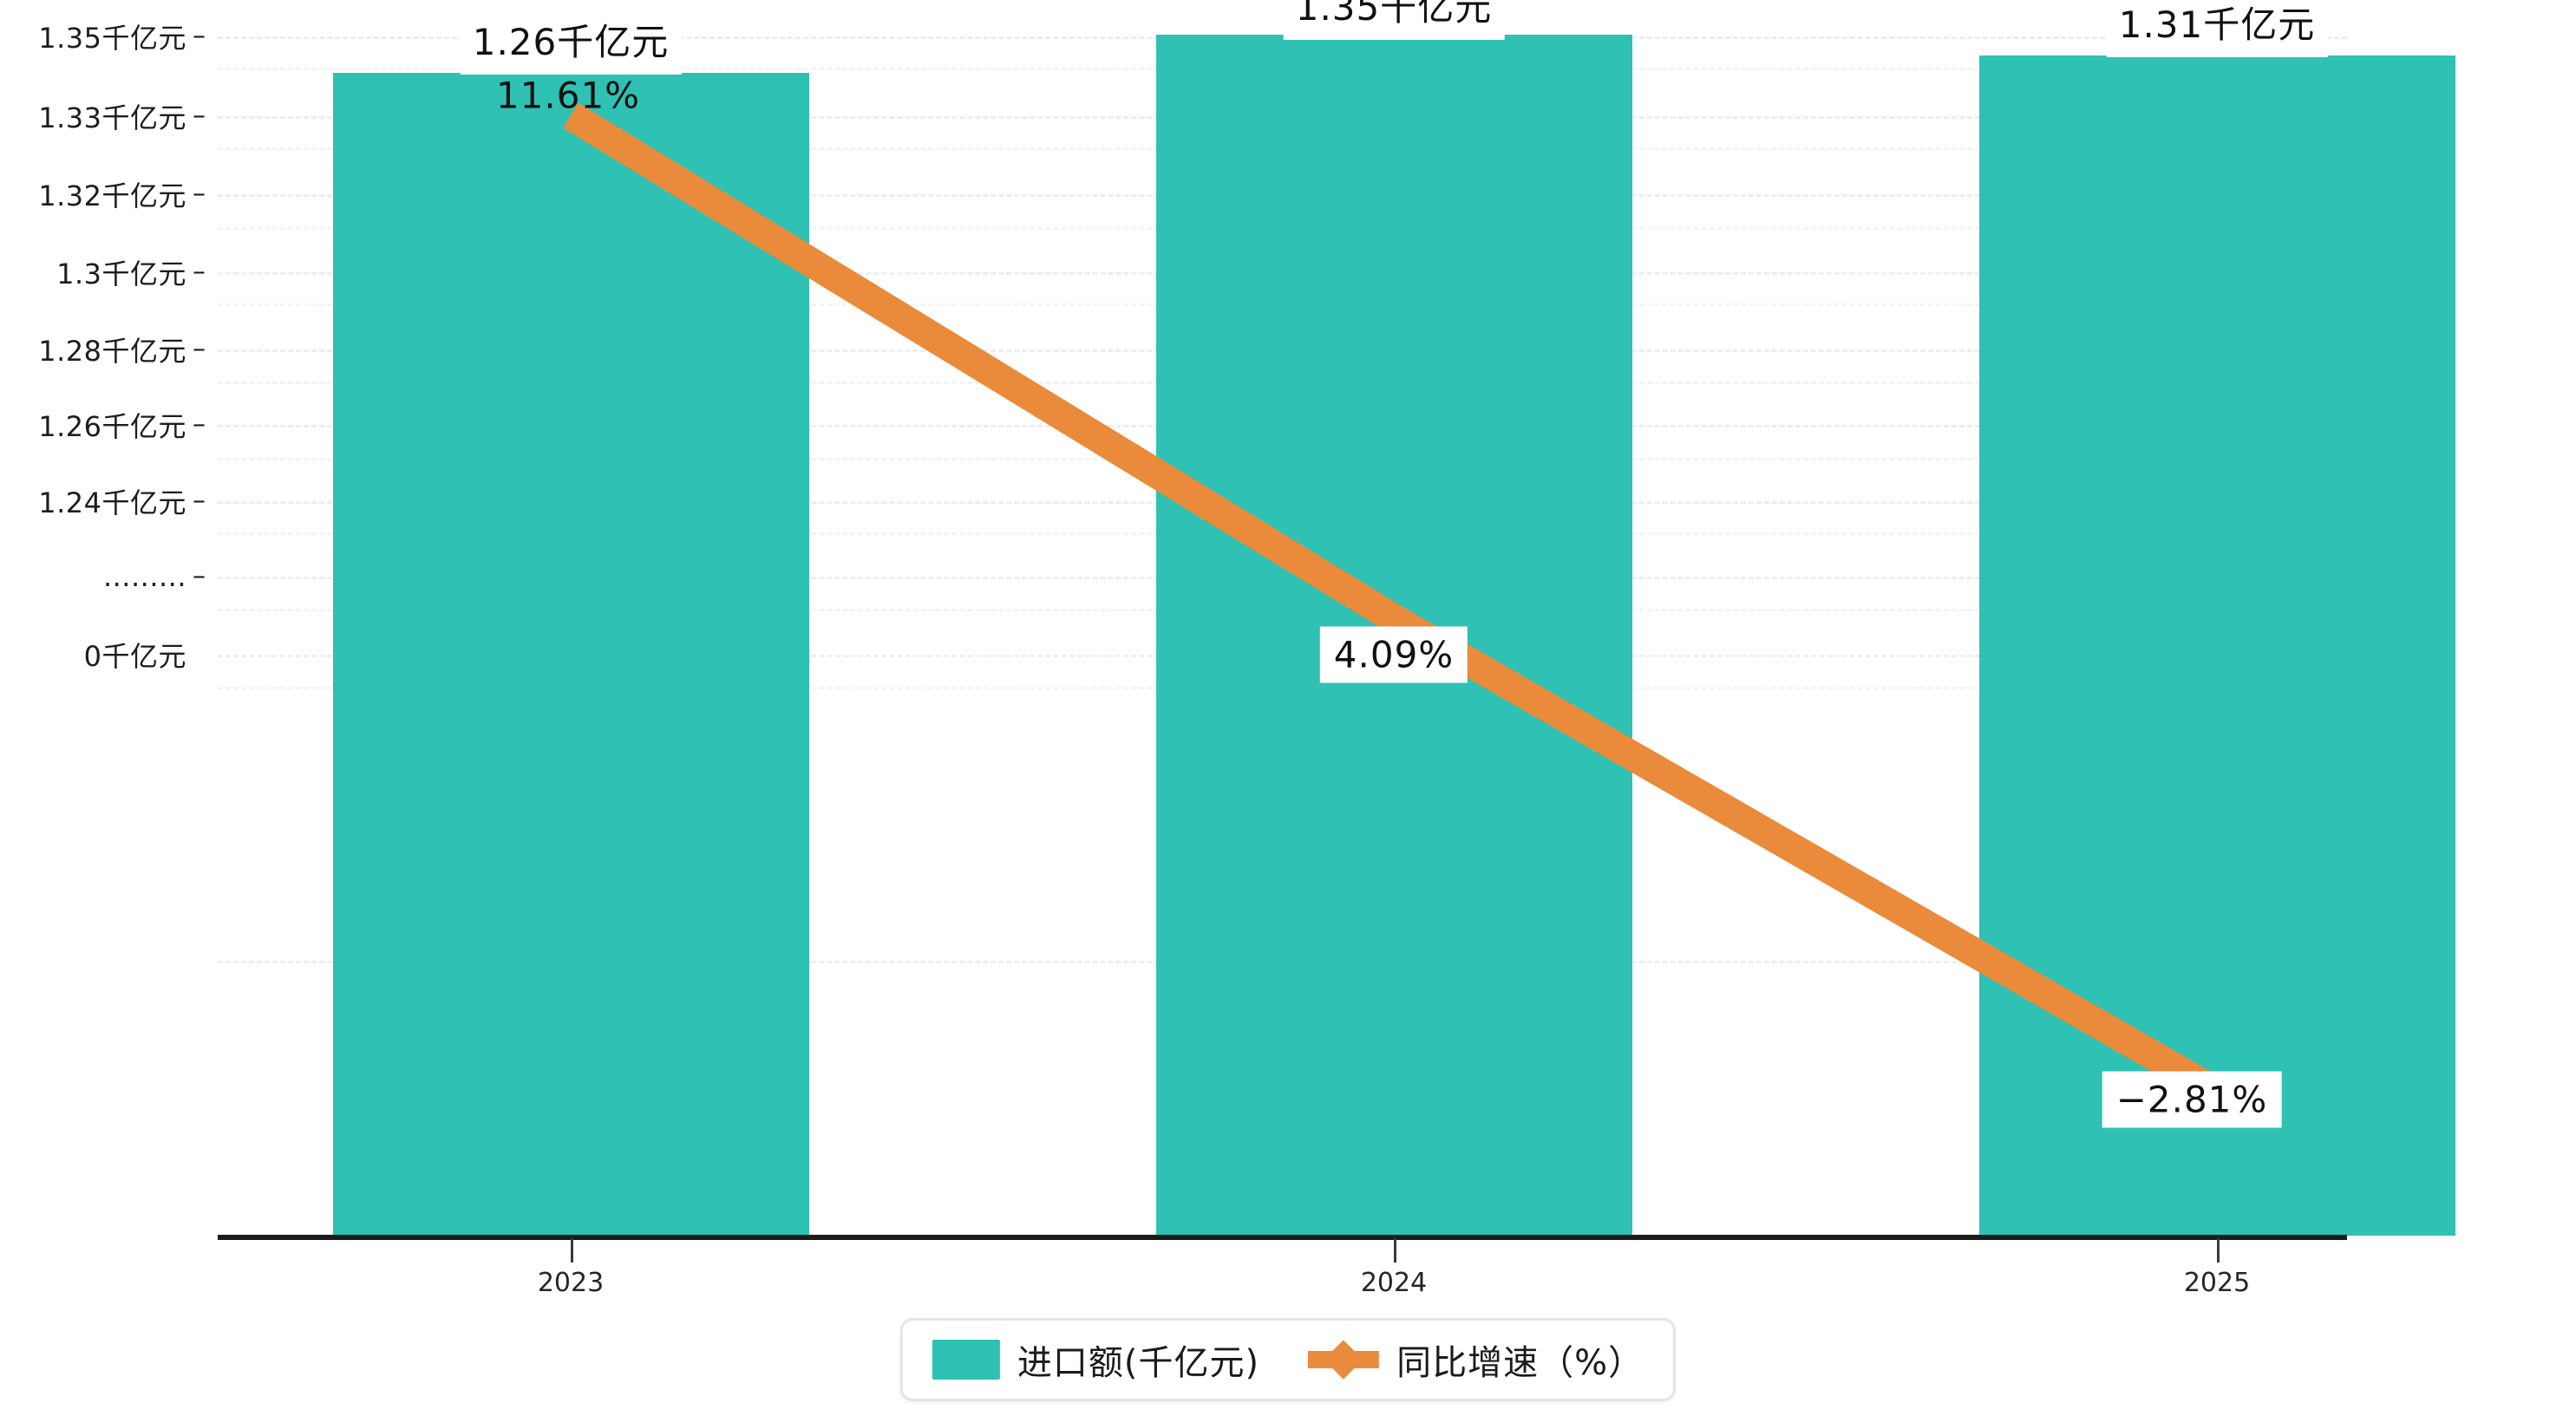 The height and width of the screenshot is (1416, 2576). What do you see at coordinates (2217, 29) in the screenshot?
I see `bar-value-label-2025: 1.31千亿元` at bounding box center [2217, 29].